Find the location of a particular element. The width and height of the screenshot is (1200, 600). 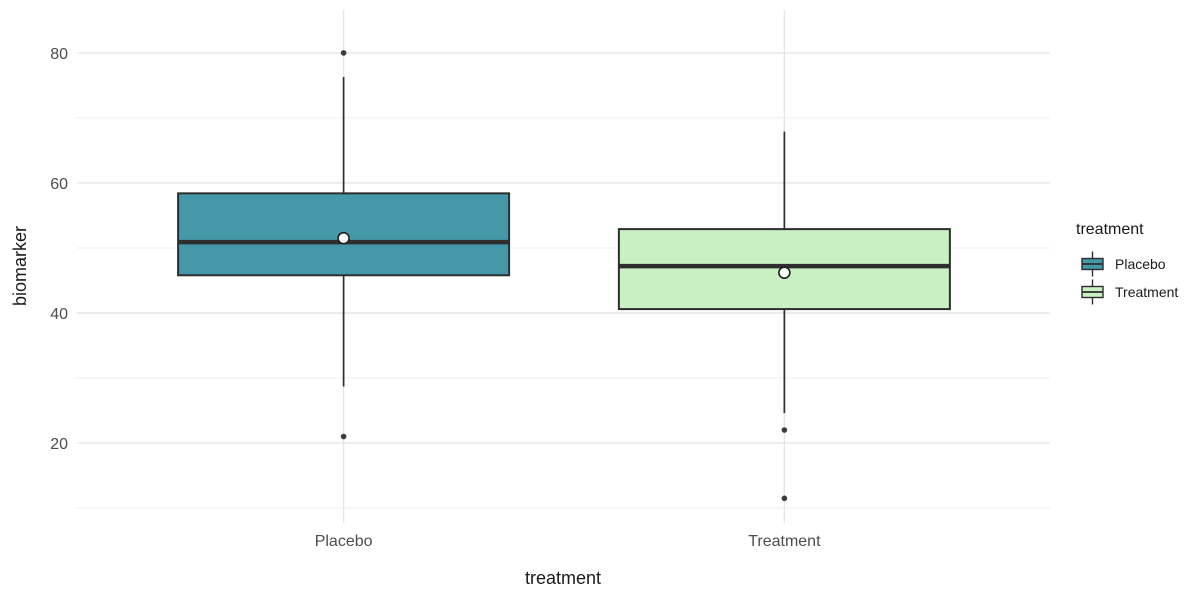

legend-label-placebo: Placebo is located at coordinates (1140, 264).